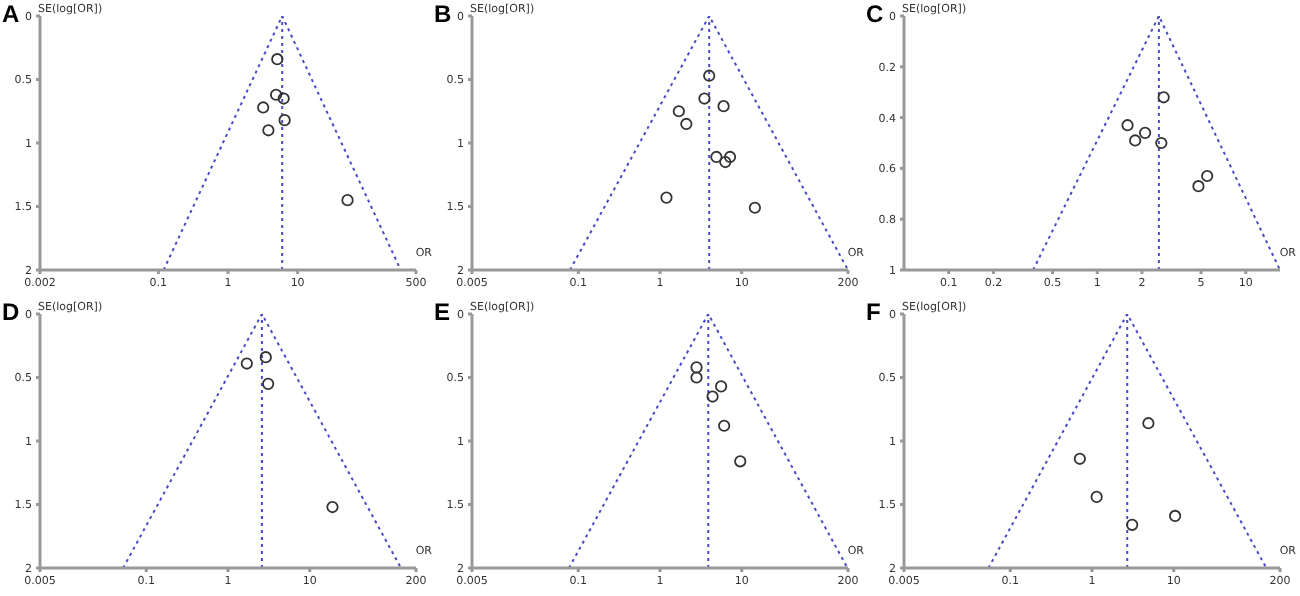 The width and height of the screenshot is (1300, 596). What do you see at coordinates (875, 14) in the screenshot?
I see `chart-title: C` at bounding box center [875, 14].